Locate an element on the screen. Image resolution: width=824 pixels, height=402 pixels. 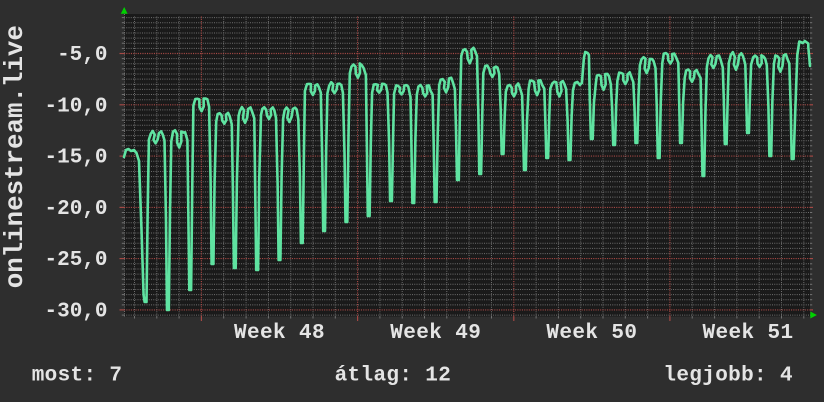
svg-text: -25,0 is located at coordinates (75, 260).